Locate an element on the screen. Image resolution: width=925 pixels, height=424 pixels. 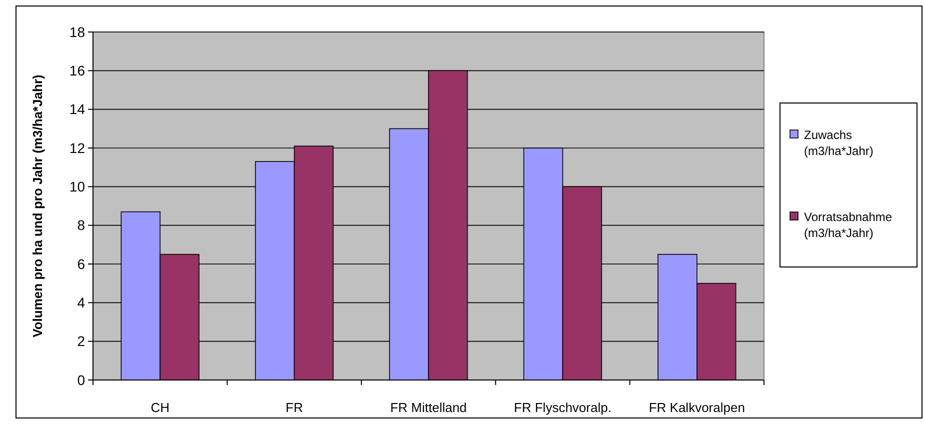
x-tick-label: FR is located at coordinates (294, 407).